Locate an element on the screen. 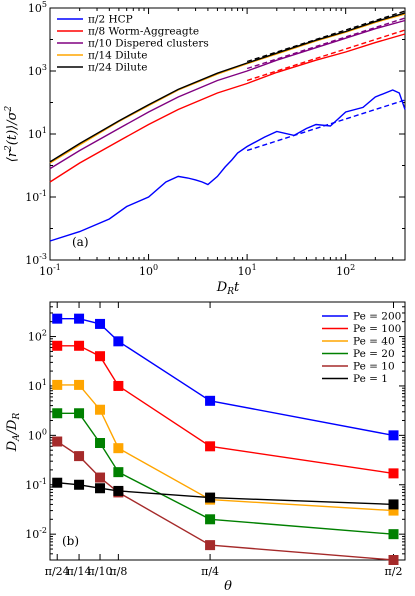 This screenshot has width=415, height=596. diffusion-y-tick-label: 10⁰ is located at coordinates (37, 434).